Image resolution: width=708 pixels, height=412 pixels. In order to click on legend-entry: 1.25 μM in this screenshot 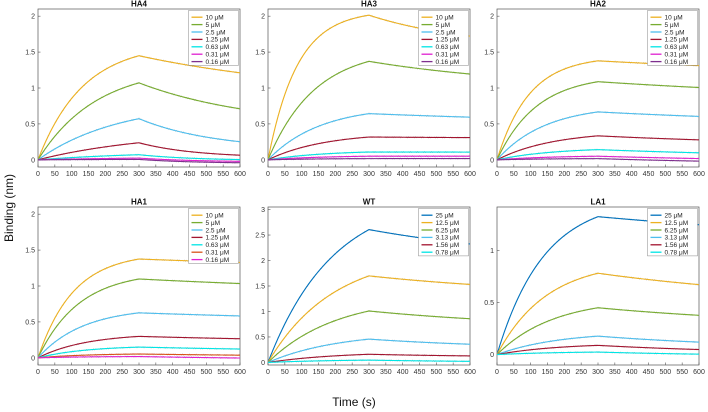, I will do `click(218, 238)`.